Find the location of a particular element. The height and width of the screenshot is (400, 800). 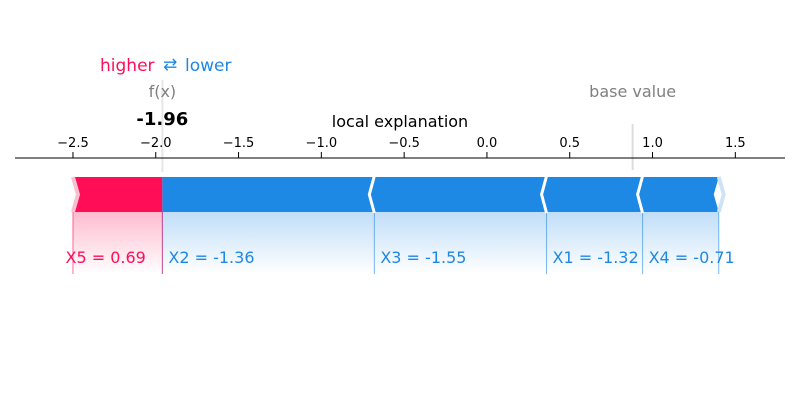

x-tick-label: −2.5 is located at coordinates (73, 143).